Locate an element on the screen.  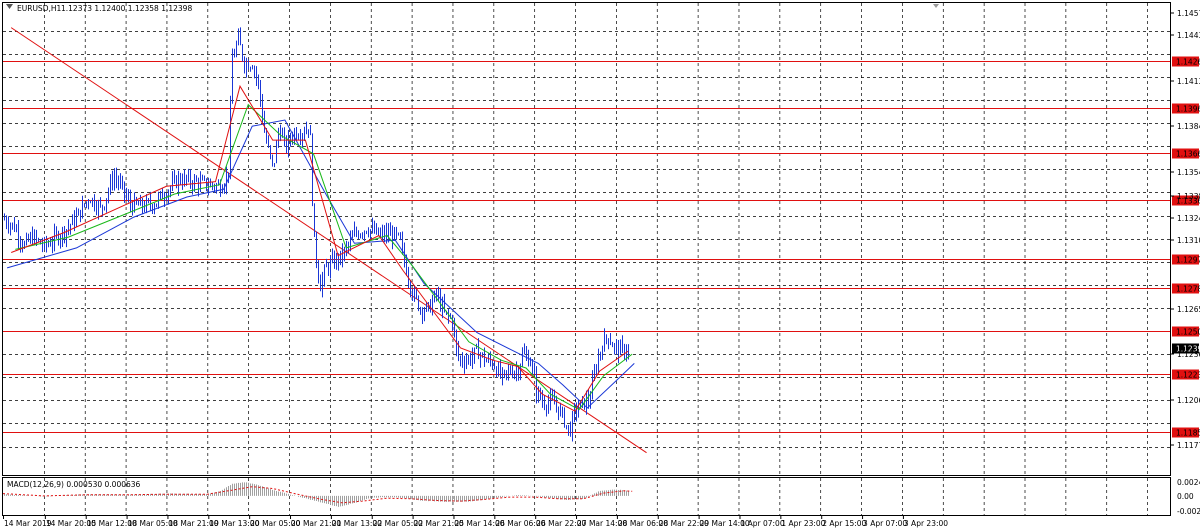
time-tick-label: 26 Mar 06:00 is located at coordinates (520, 523).